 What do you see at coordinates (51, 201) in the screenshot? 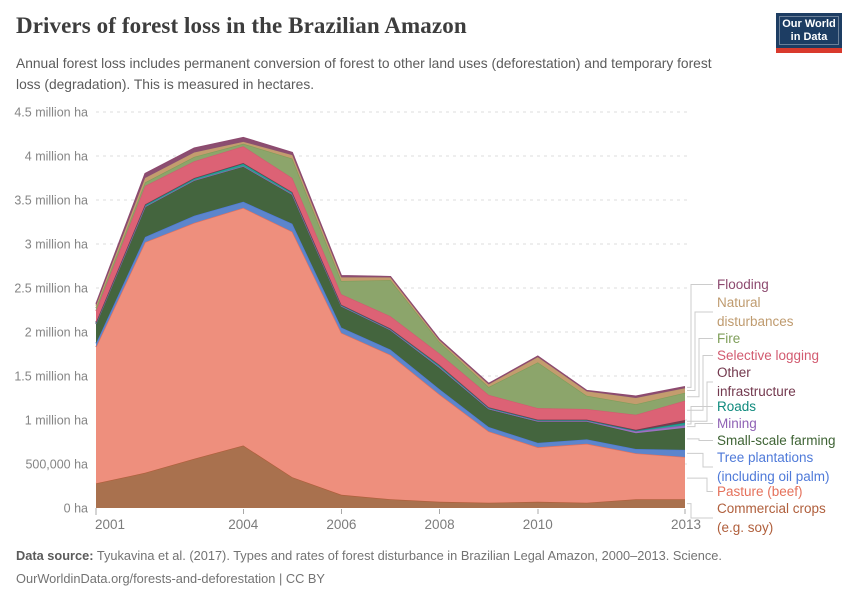
I see `y-axis-label: 3.5 million ha` at bounding box center [51, 201].